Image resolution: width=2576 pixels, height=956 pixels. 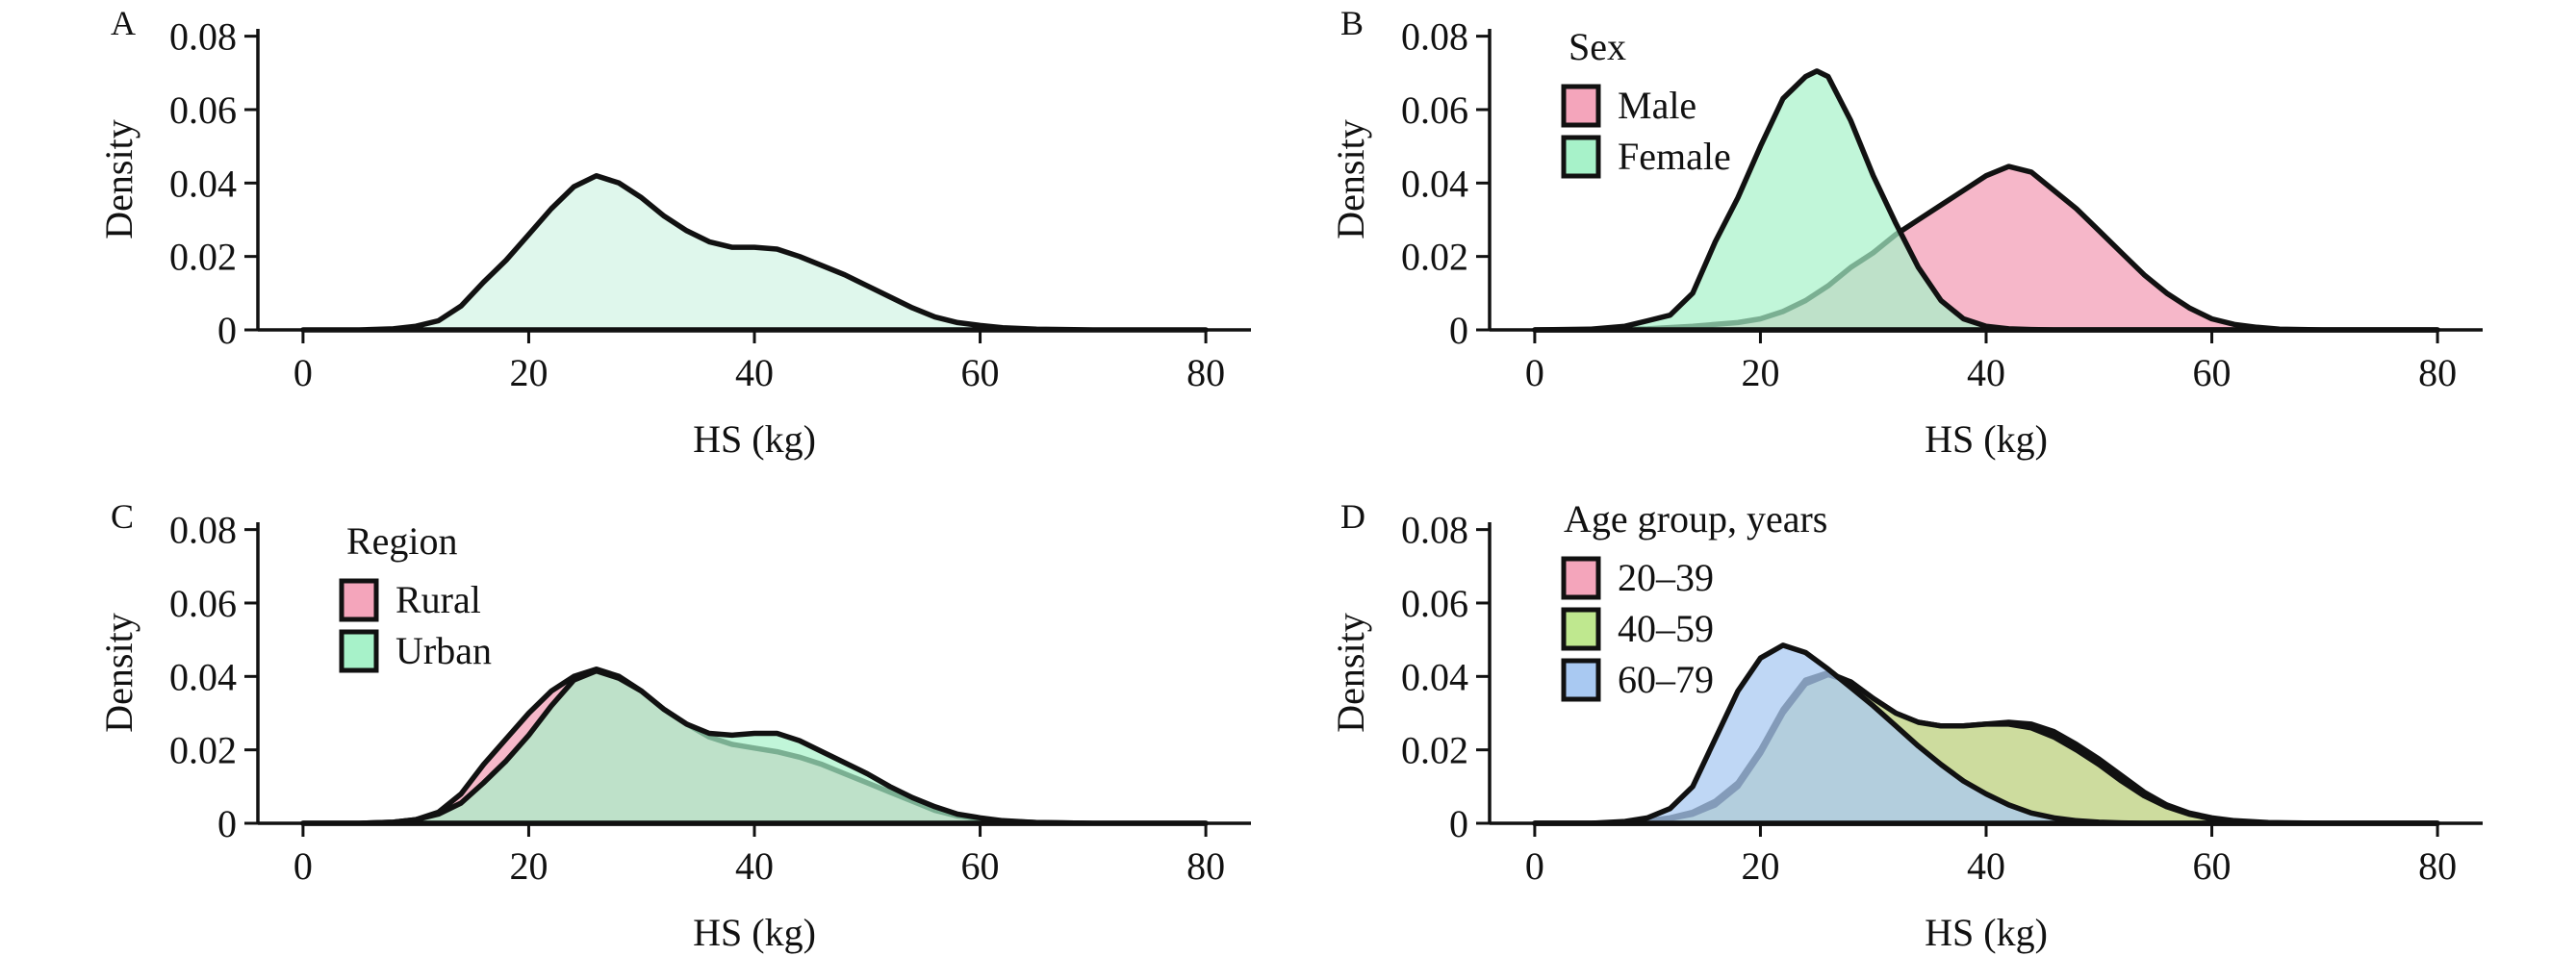 I want to click on legend: Age group, years 20–39 40–59 60–79, so click(x=1694, y=599).